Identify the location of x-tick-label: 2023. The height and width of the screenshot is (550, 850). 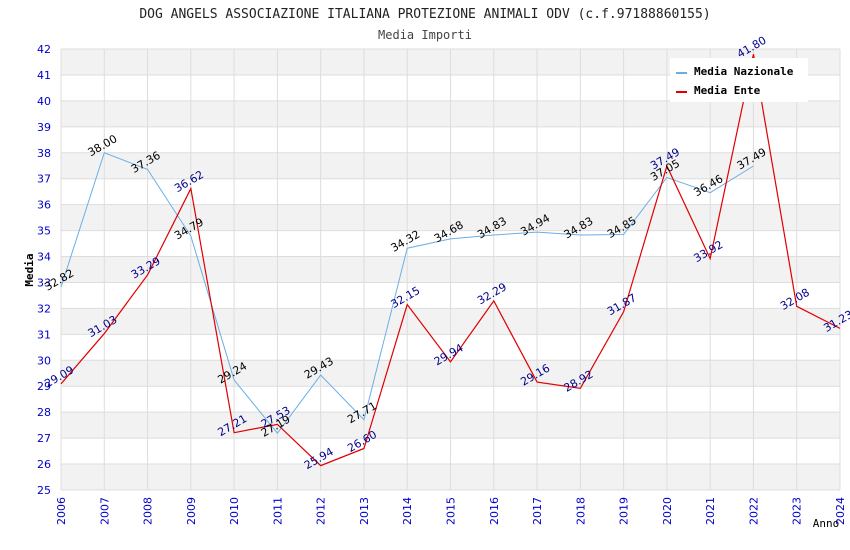
(797, 511).